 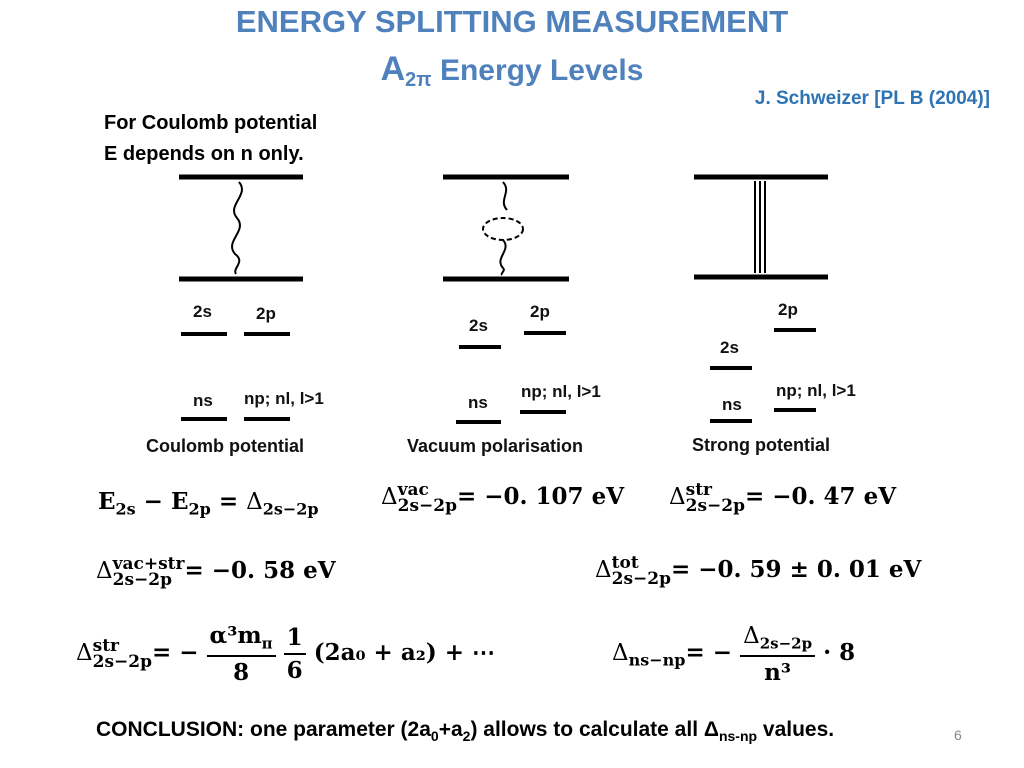 What do you see at coordinates (237, 228) in the screenshot?
I see `coulomb-photon-line` at bounding box center [237, 228].